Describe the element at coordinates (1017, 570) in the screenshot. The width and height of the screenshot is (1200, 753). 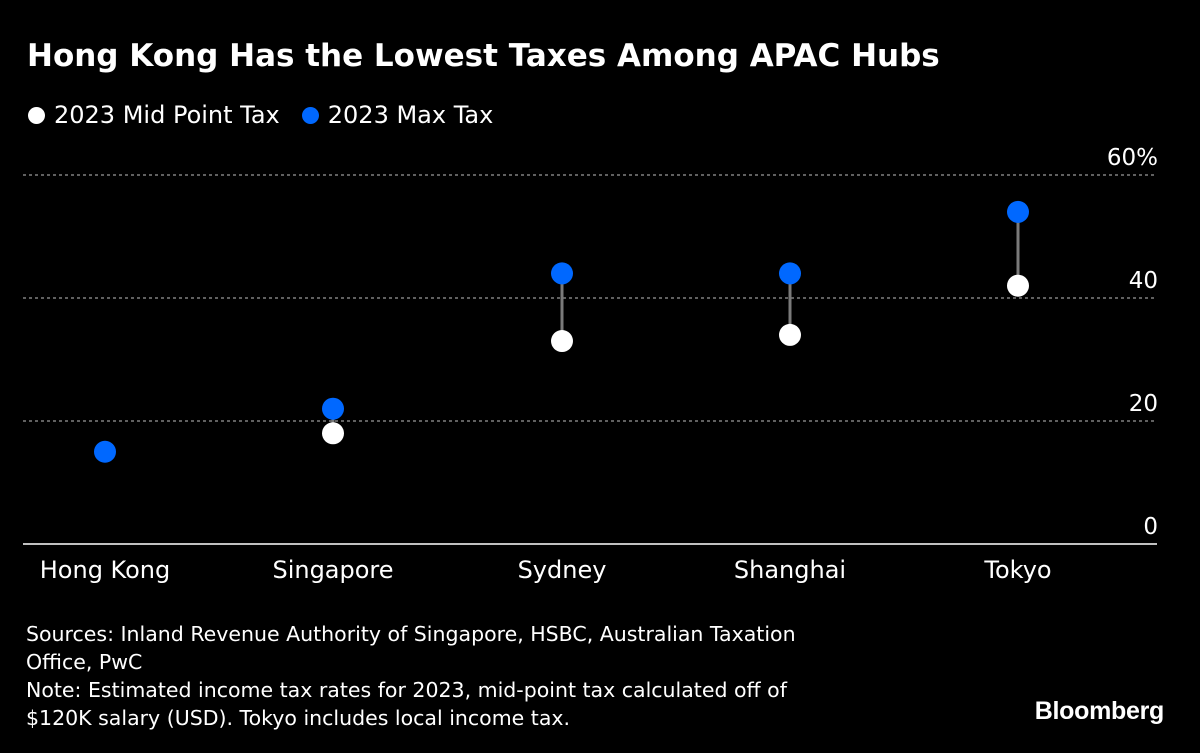
I see `x-tick-label: Tokyo` at that location.